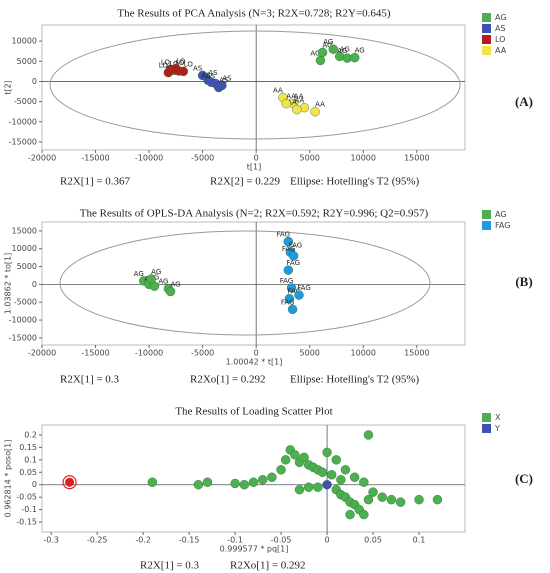 The height and width of the screenshot is (573, 550). Describe the element at coordinates (245, 182) in the screenshot. I see `note: R2X[2] = 0.229` at that location.